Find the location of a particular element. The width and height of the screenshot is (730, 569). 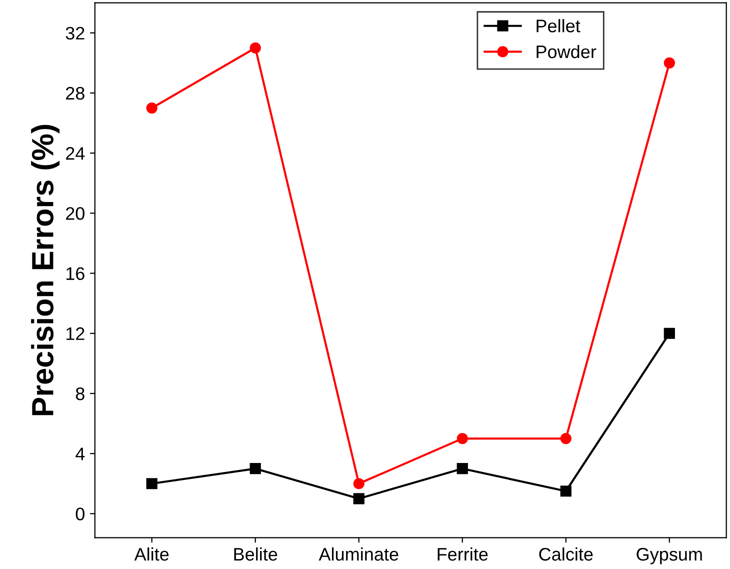

y-tick-label: 28 is located at coordinates (75, 93).